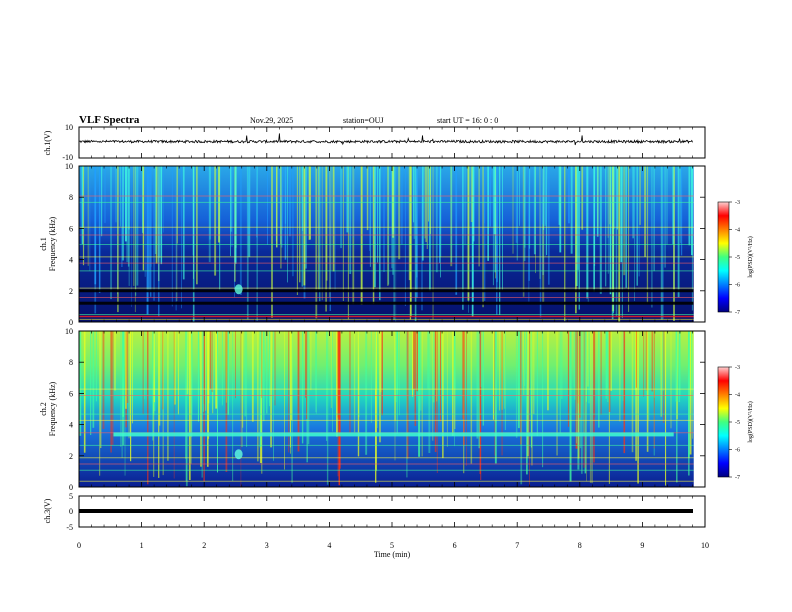 This screenshot has width=792, height=612. What do you see at coordinates (71, 393) in the screenshot?
I see `ch2-spectrogram-ytick-6: 6` at bounding box center [71, 393].